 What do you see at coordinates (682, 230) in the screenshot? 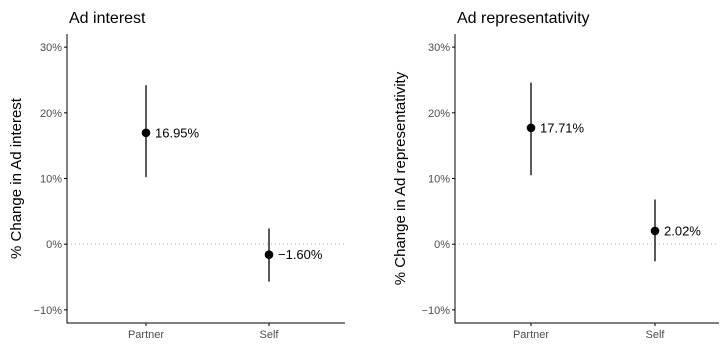
I see `point-value-label: 2.02%` at bounding box center [682, 230].